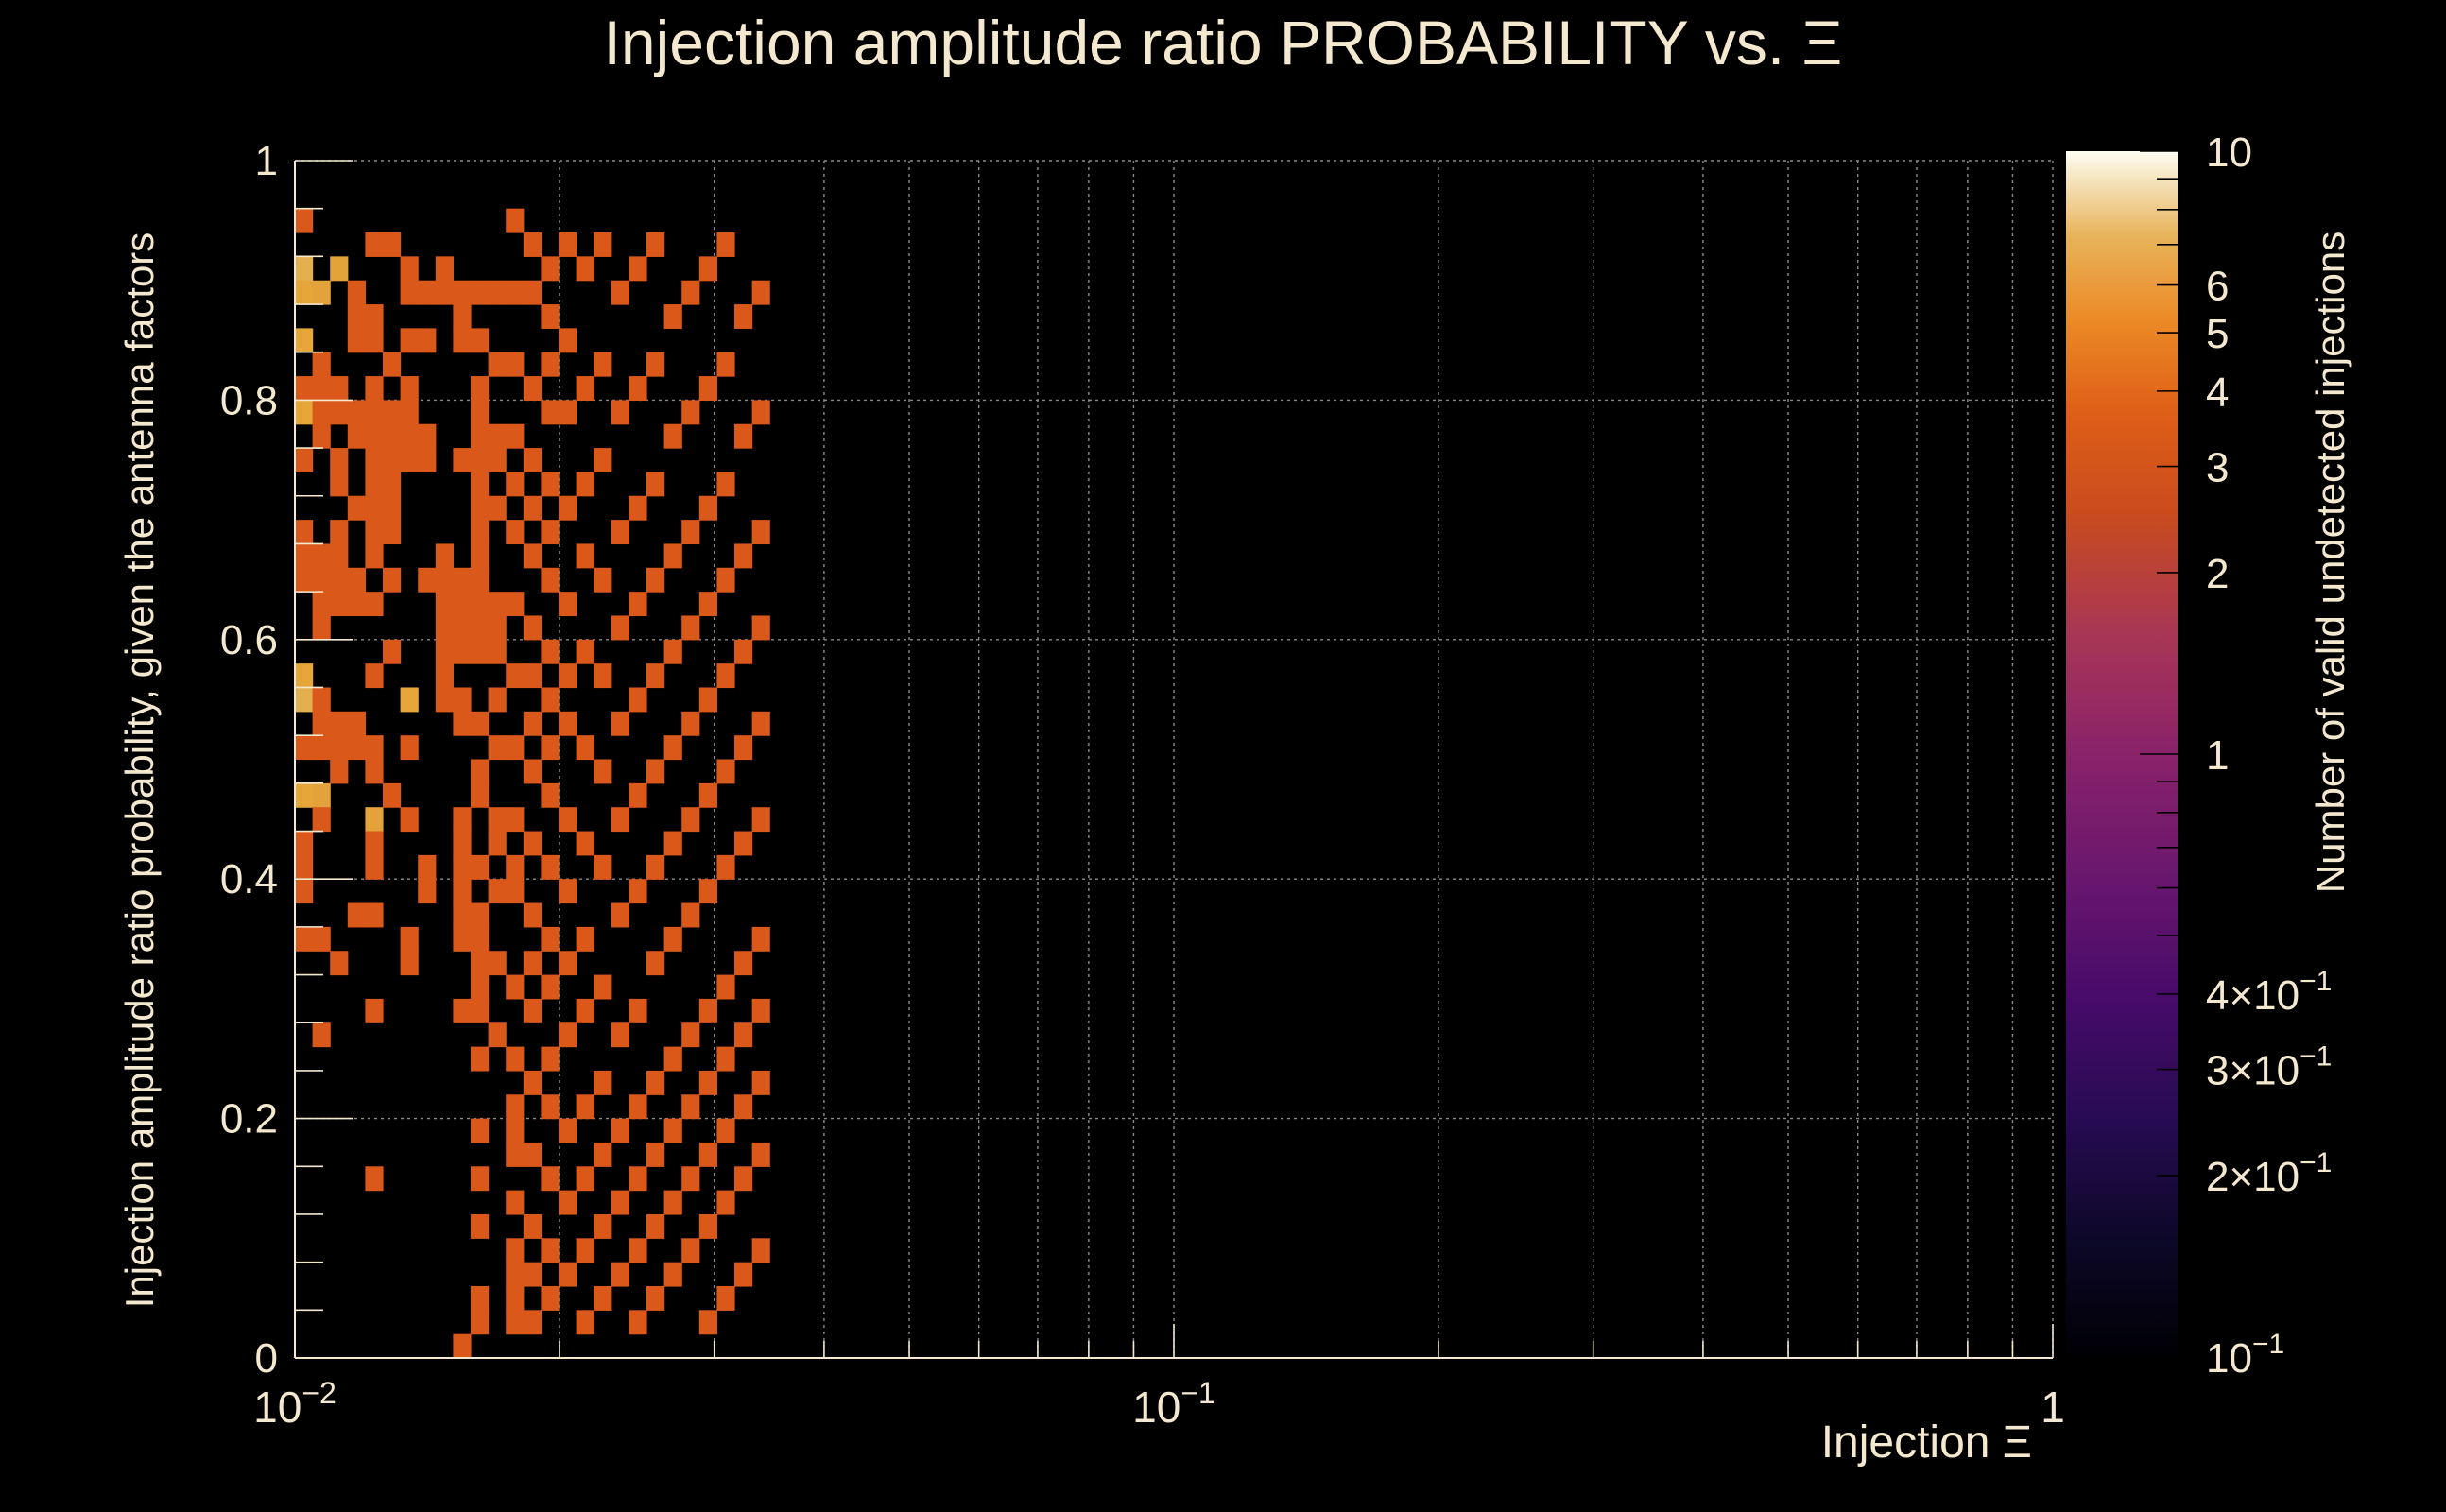 This screenshot has height=1512, width=2446. Describe the element at coordinates (266, 1358) in the screenshot. I see `y-tick-label: 0` at that location.